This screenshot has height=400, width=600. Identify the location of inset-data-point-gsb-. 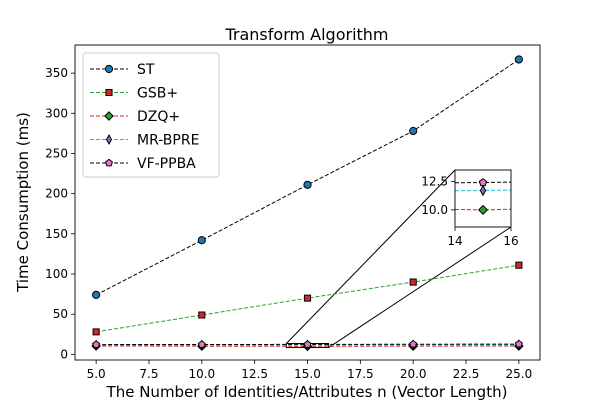
(203, 4).